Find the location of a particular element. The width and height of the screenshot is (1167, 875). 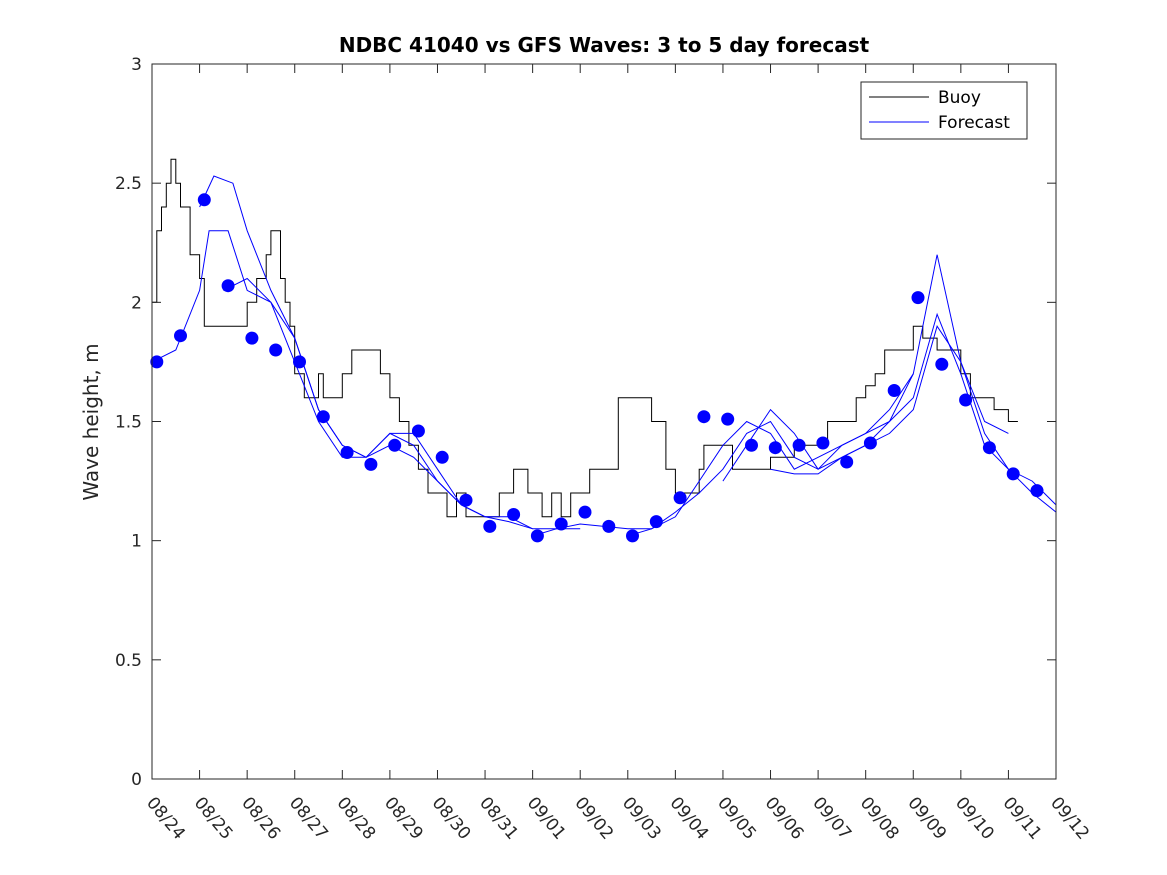

legend-buoy-label: Buoy is located at coordinates (959, 98).